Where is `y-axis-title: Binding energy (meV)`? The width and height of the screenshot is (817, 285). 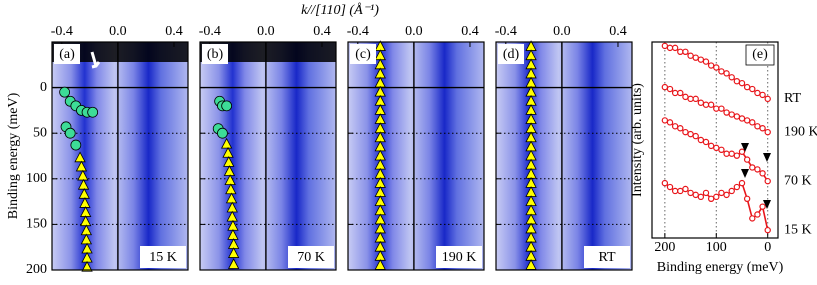 y-axis-title: Binding energy (meV) is located at coordinates (13, 155).